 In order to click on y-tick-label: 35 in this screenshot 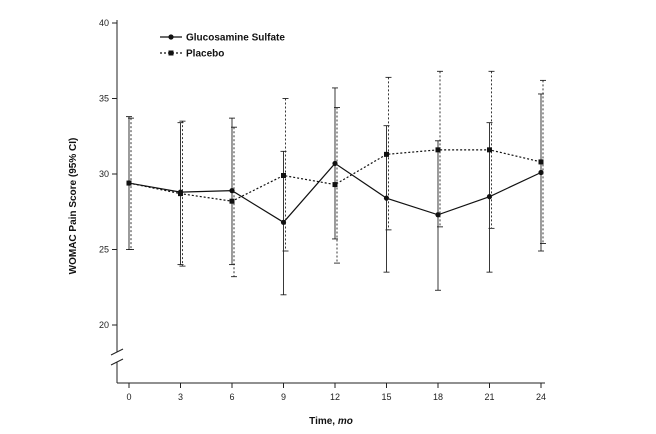, I will do `click(104, 99)`.